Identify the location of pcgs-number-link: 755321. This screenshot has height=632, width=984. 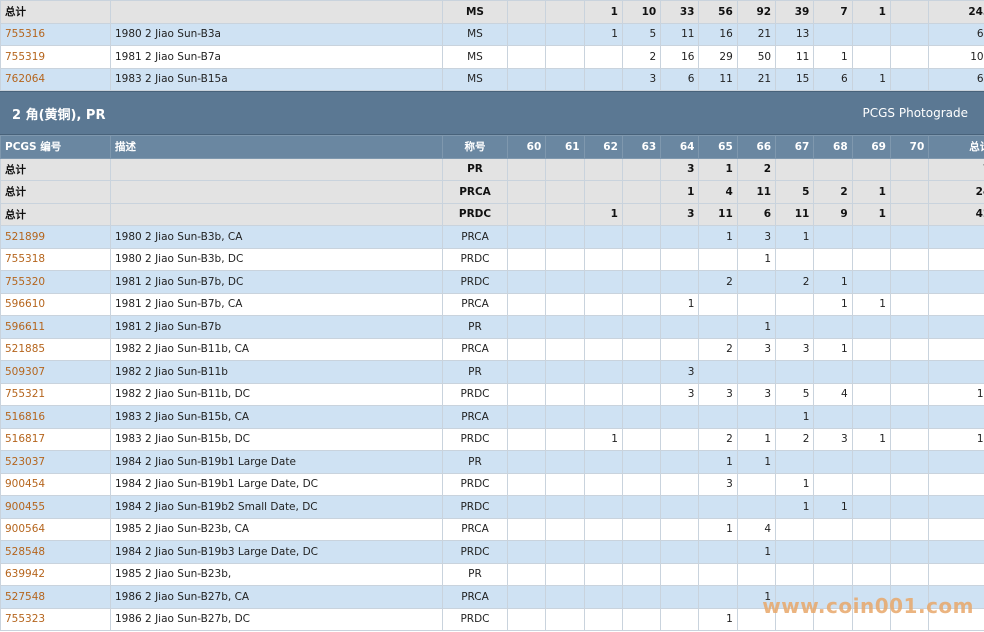
(55, 394).